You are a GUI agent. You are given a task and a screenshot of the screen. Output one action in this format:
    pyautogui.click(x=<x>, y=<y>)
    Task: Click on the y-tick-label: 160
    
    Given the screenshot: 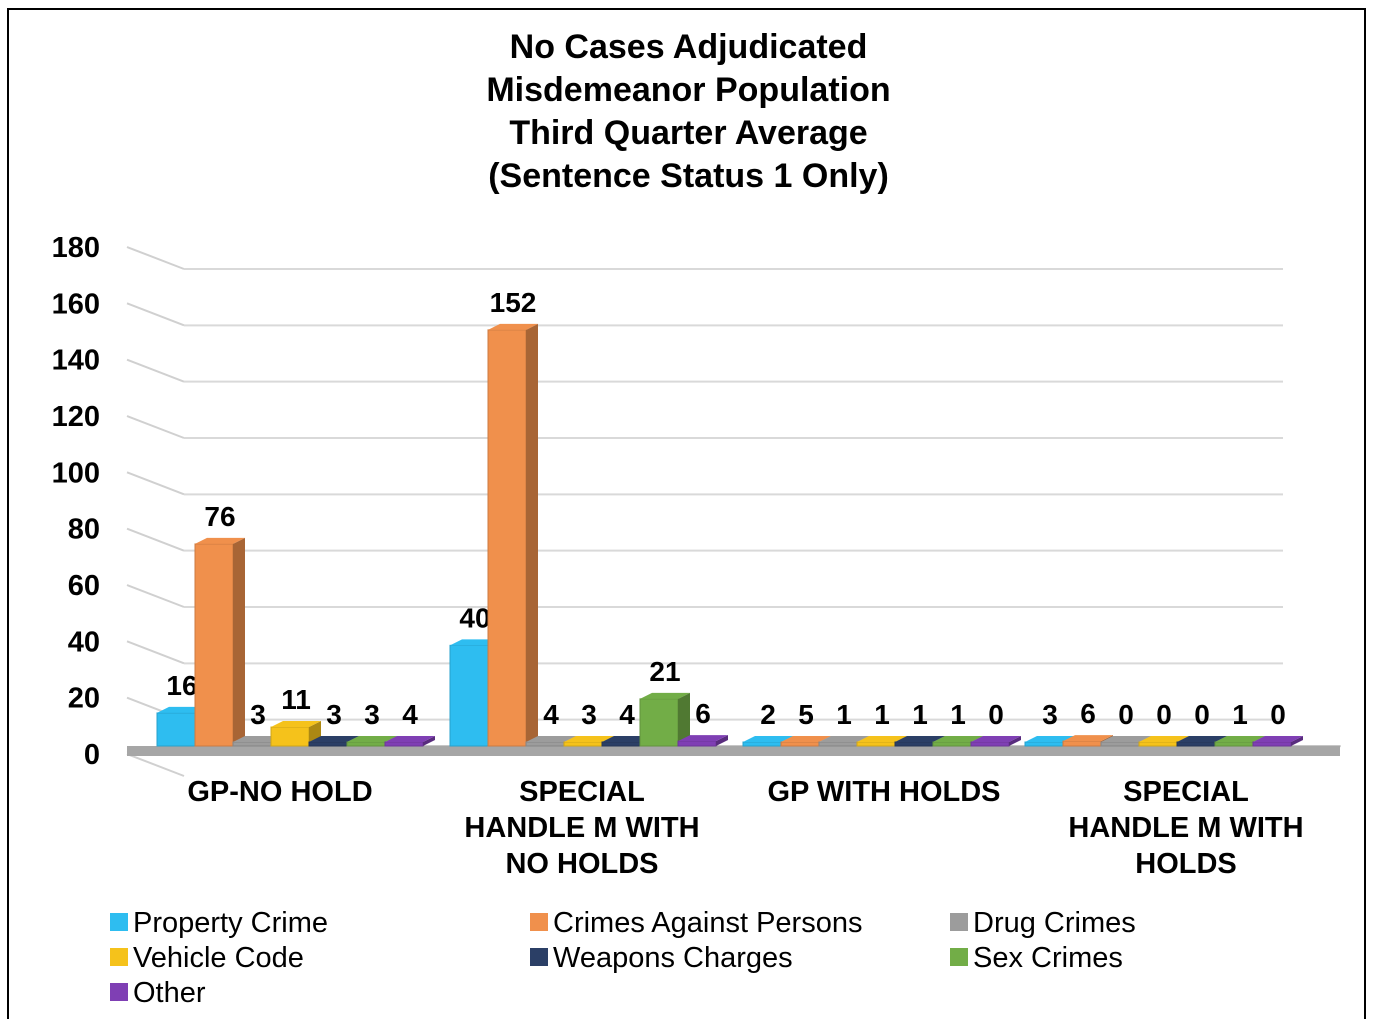 What is the action you would take?
    pyautogui.click(x=76, y=304)
    